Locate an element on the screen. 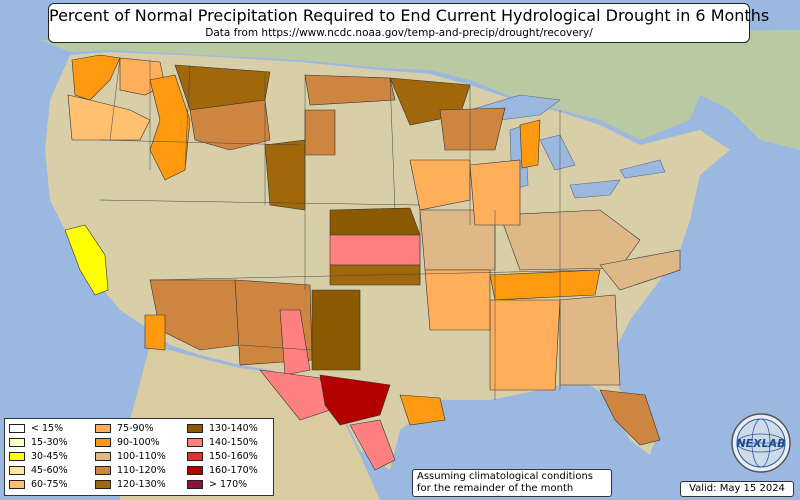 The image size is (800, 500). legend-item: 160-170% is located at coordinates (222, 470).